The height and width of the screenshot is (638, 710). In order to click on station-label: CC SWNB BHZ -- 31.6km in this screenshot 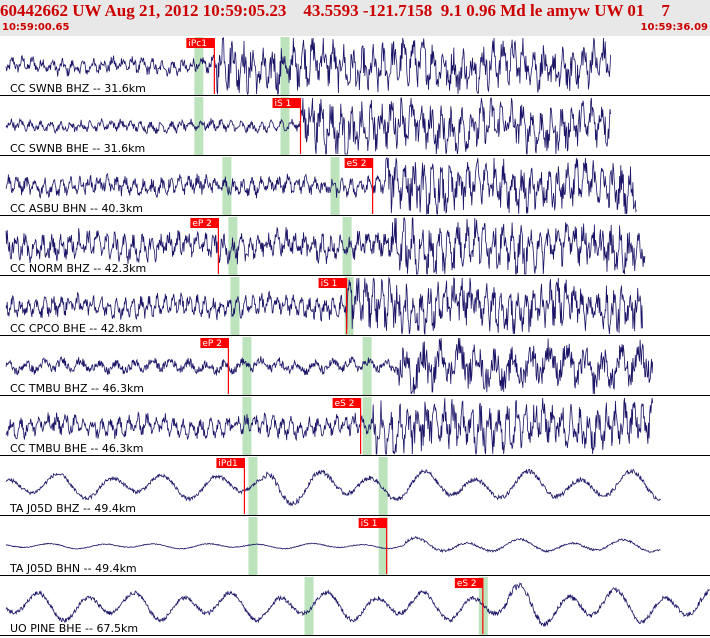, I will do `click(78, 88)`.